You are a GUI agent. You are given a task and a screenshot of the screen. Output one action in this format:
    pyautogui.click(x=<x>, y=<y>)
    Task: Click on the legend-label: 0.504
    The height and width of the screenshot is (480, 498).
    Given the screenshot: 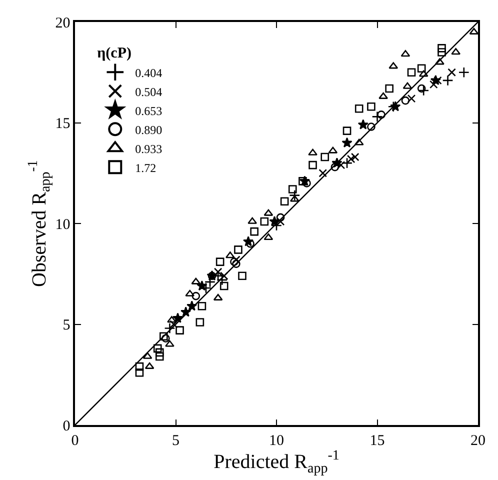 What is the action you would take?
    pyautogui.click(x=148, y=91)
    